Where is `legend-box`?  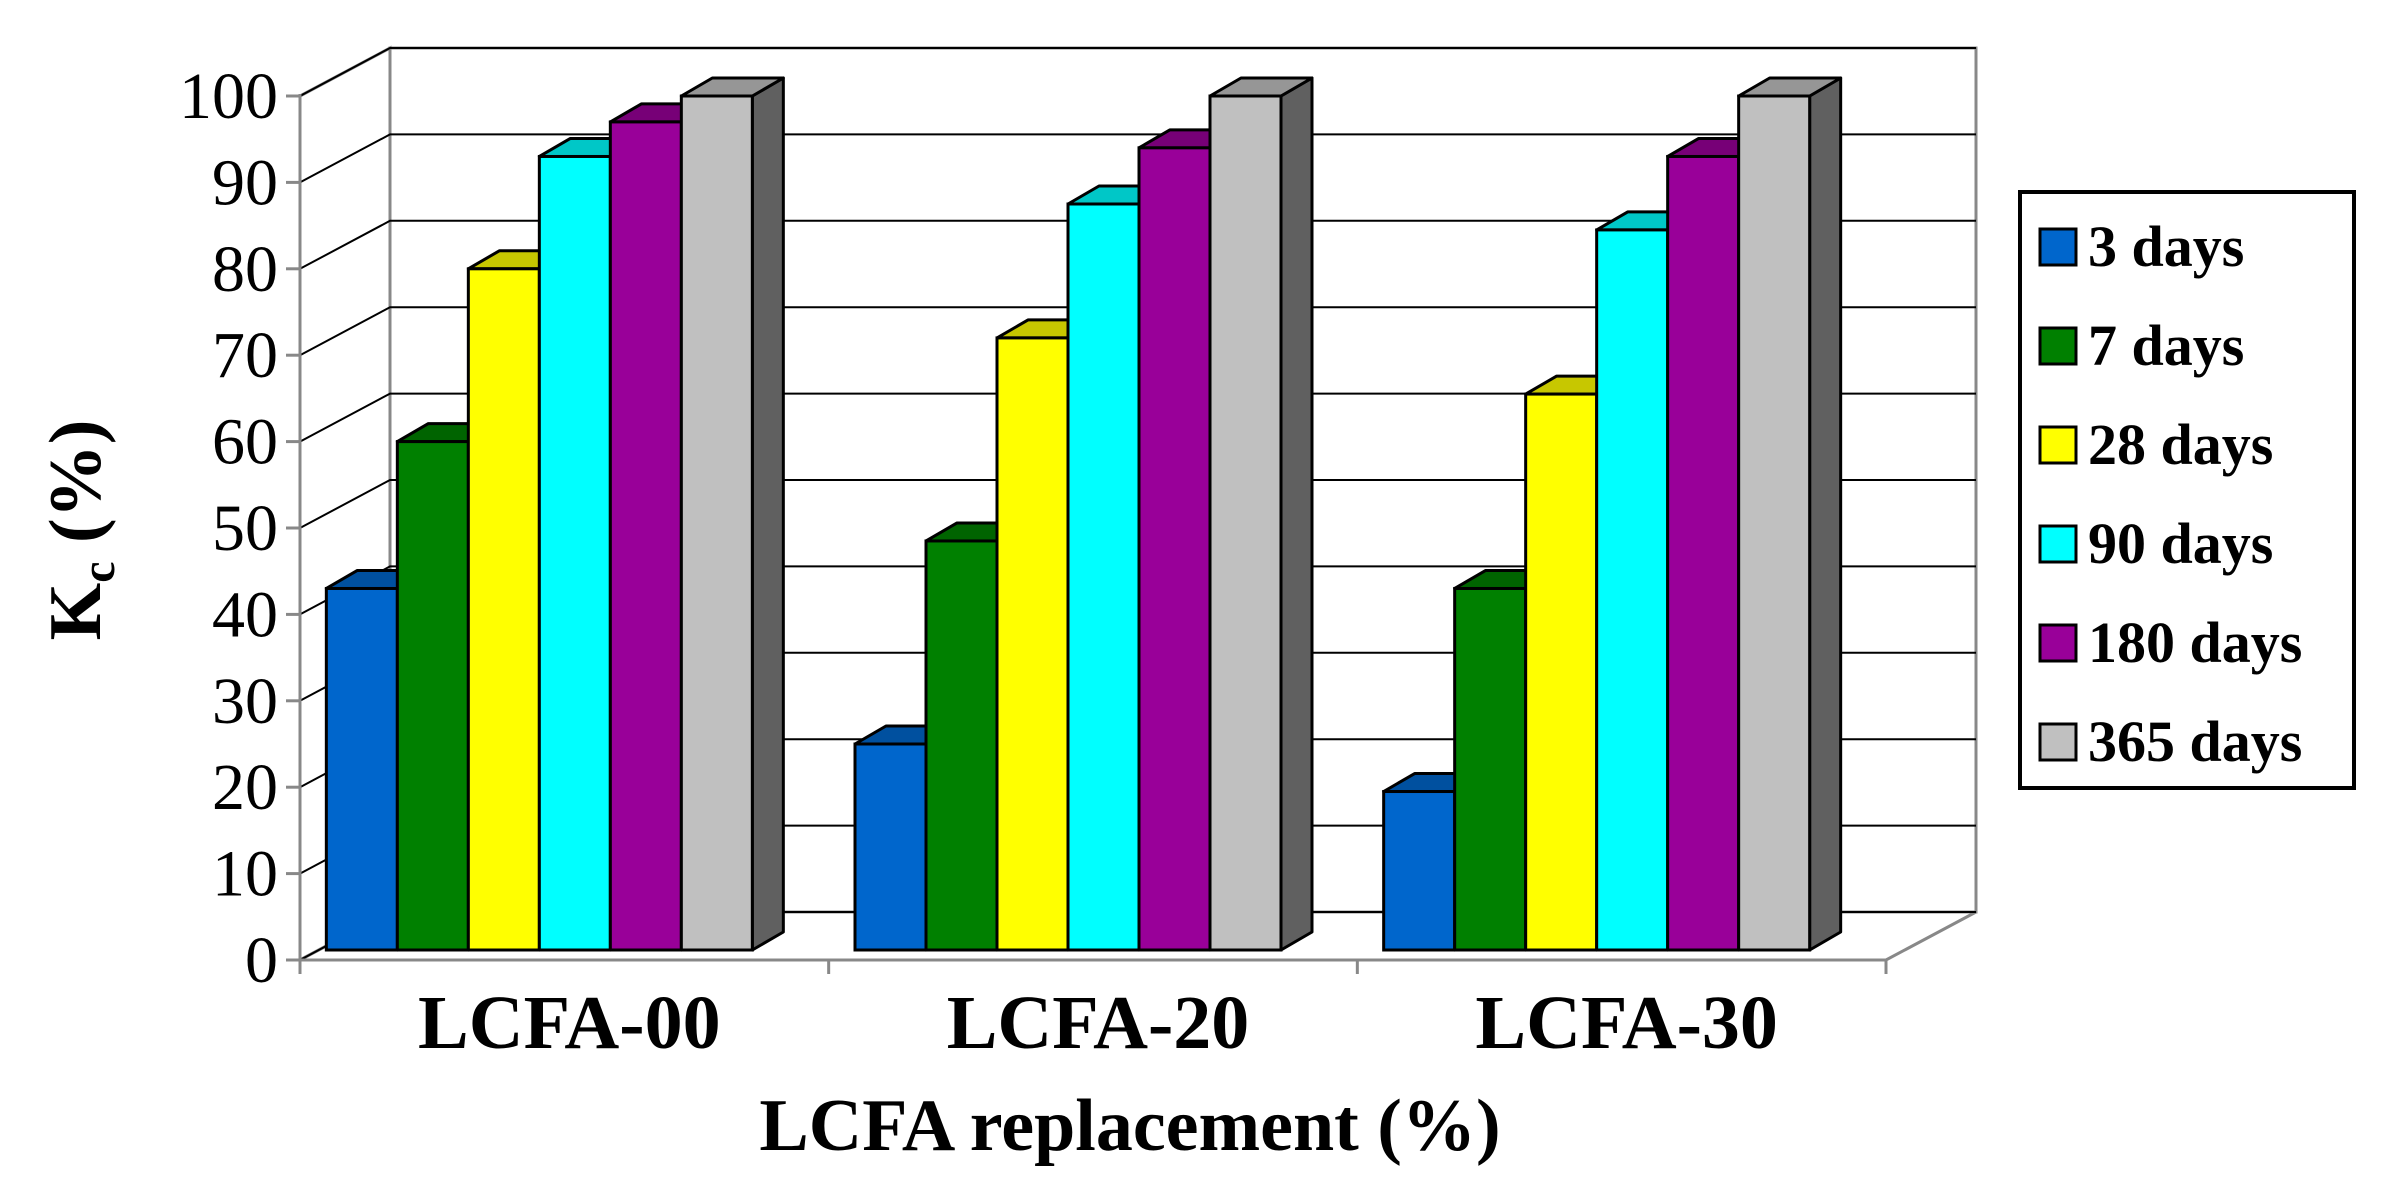 legend-box is located at coordinates (2187, 490).